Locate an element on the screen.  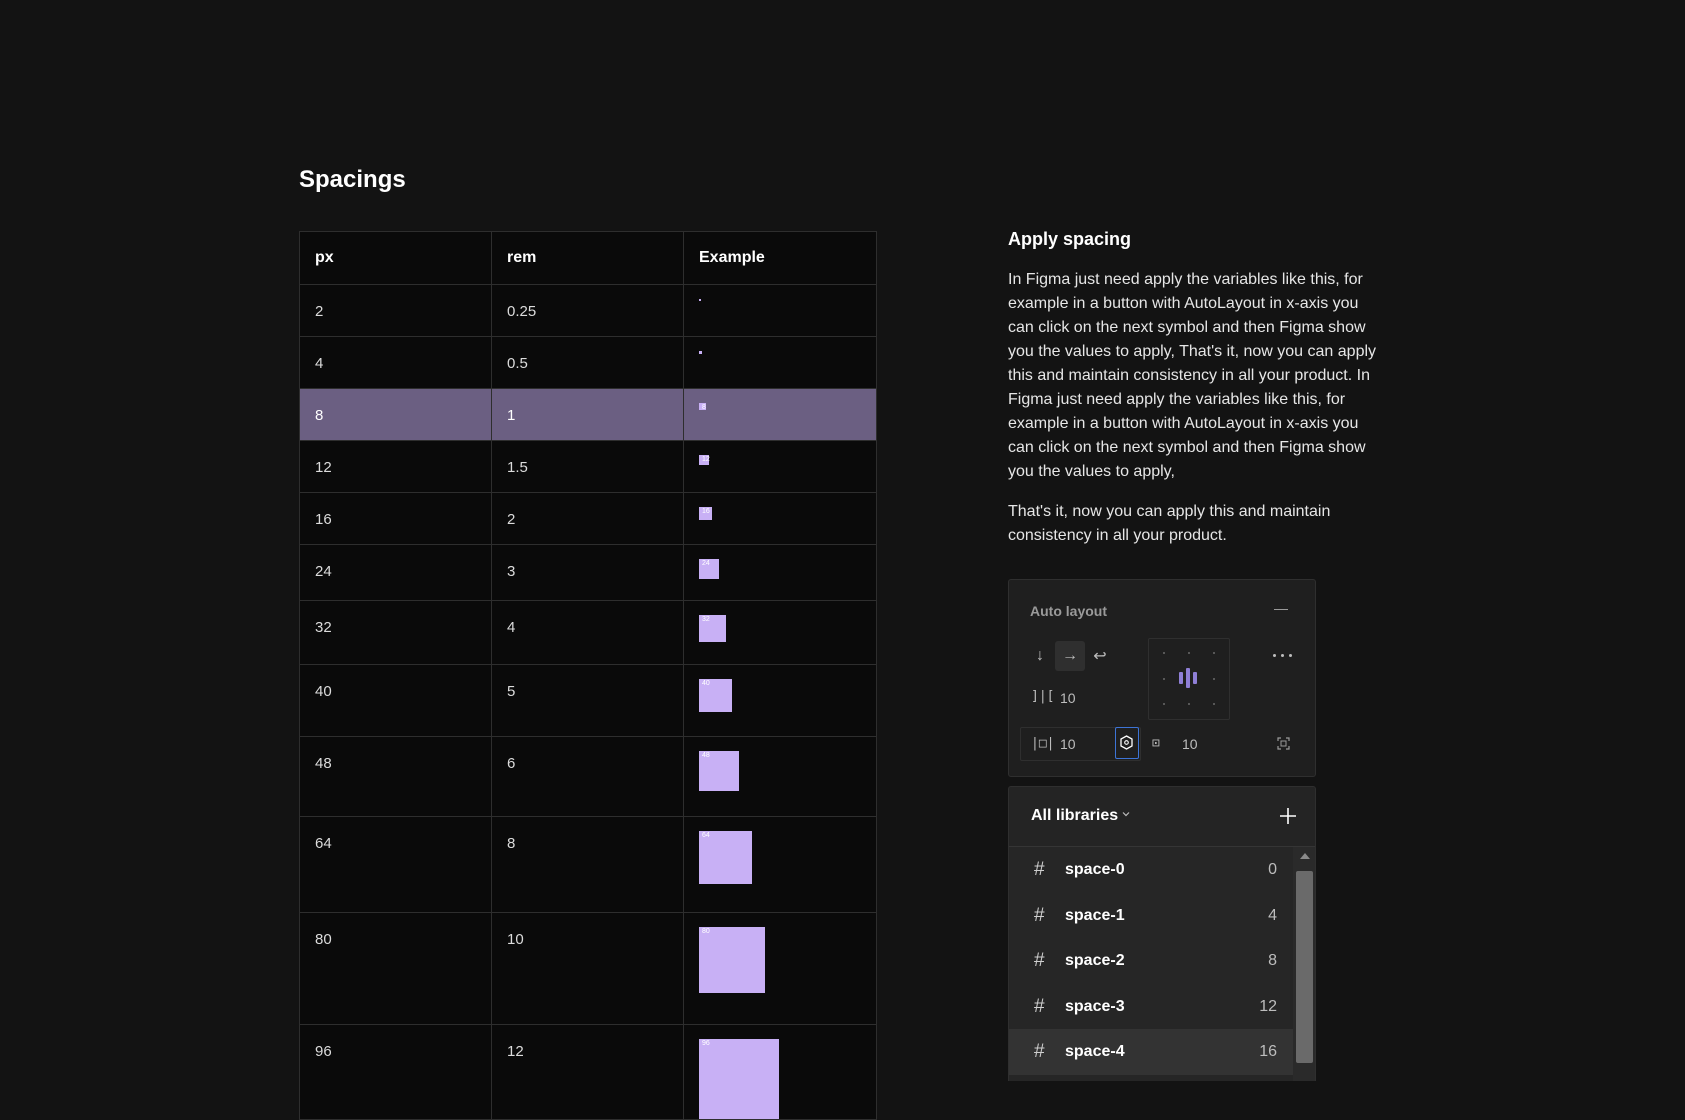
variable-item-space-4: # space-4 16 is located at coordinates (1151, 1052).